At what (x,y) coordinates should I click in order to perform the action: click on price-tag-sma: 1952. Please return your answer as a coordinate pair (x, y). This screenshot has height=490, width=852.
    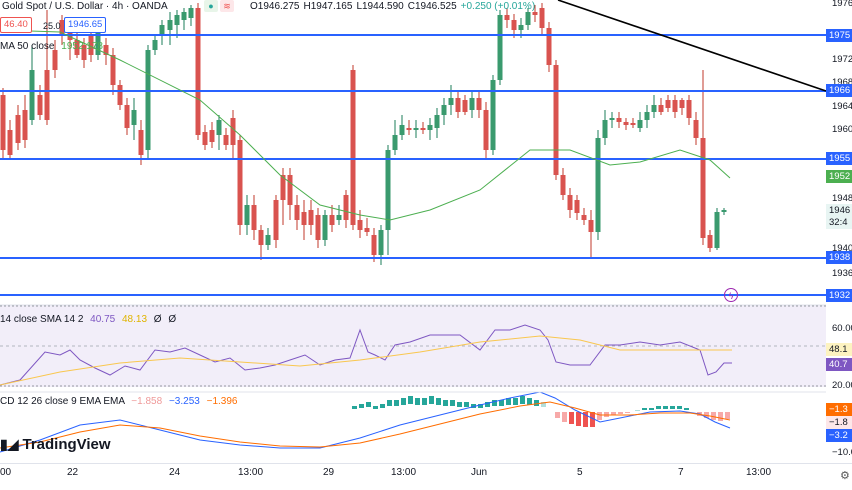
    Looking at the image, I should click on (839, 176).